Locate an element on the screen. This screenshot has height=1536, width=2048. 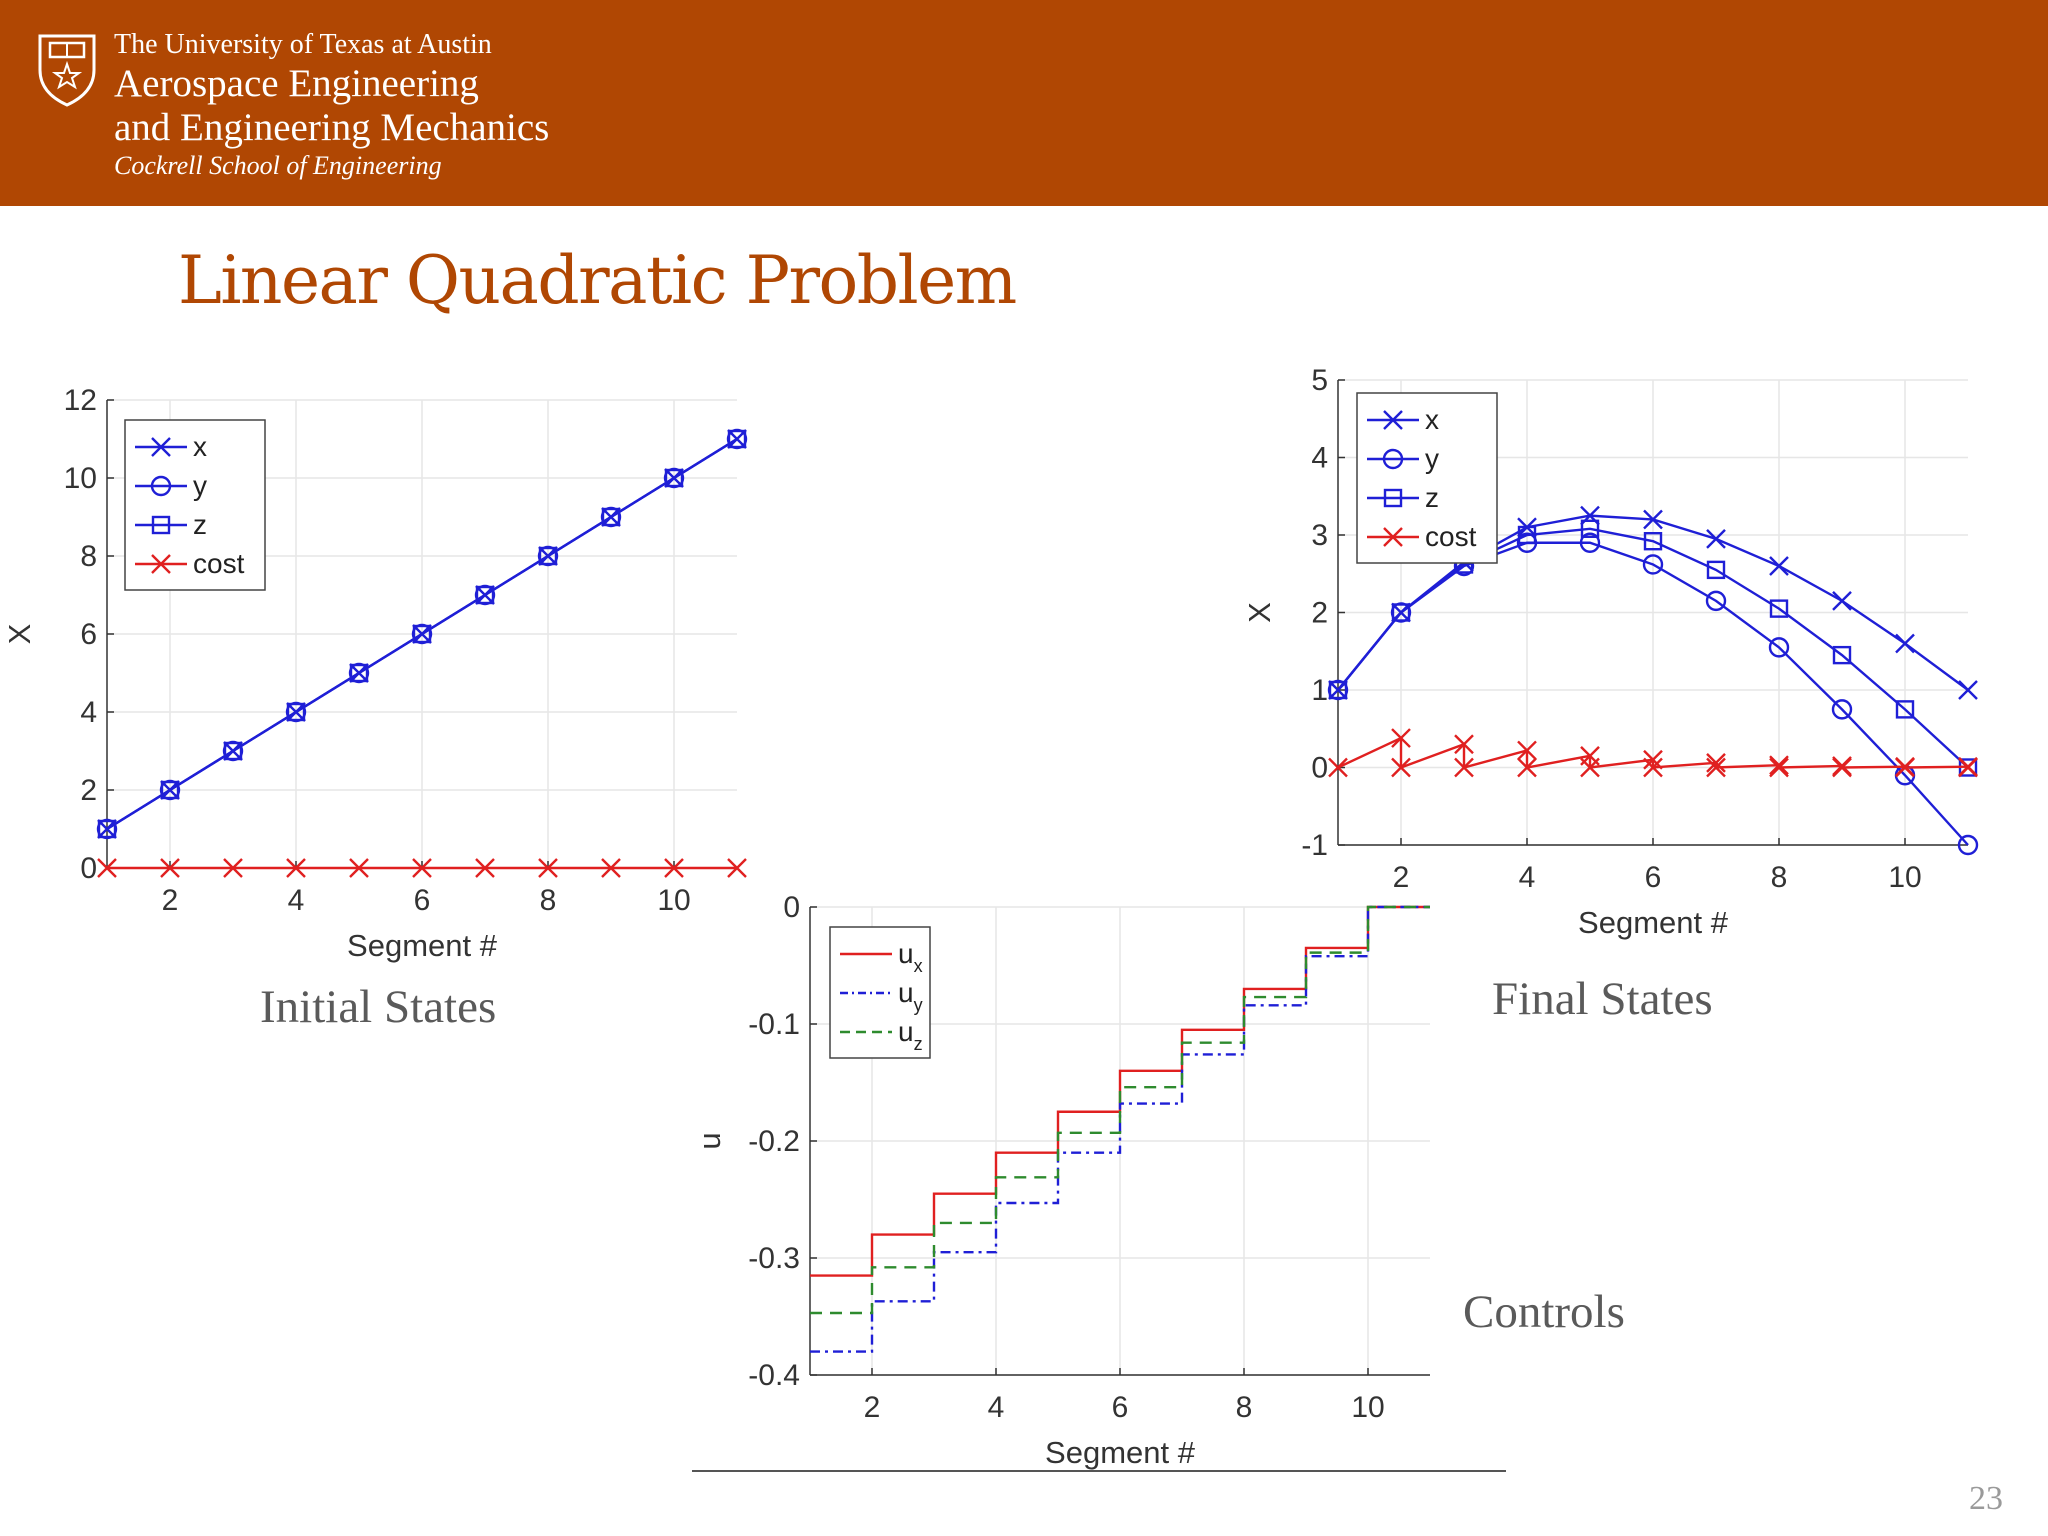
y-tick-label: 10 is located at coordinates (80, 478).